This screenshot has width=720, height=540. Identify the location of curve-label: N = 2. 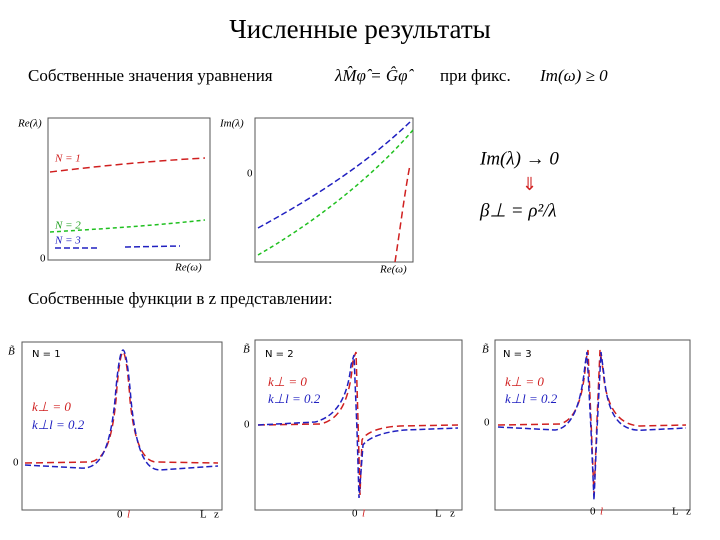
(67, 226).